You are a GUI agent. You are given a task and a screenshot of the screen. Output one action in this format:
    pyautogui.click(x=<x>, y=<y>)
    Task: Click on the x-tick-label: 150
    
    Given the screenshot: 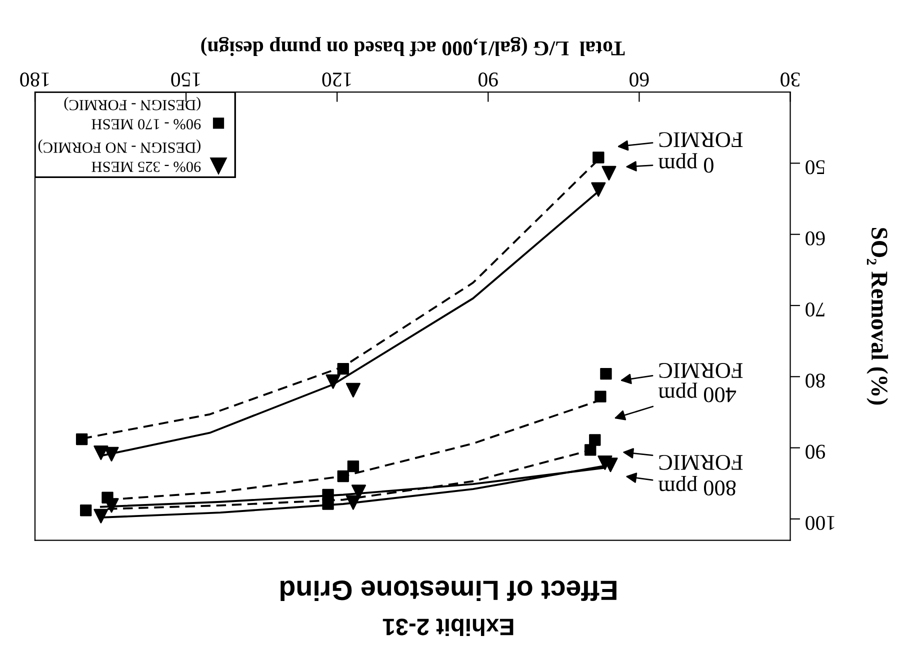 What is the action you would take?
    pyautogui.click(x=185, y=79)
    